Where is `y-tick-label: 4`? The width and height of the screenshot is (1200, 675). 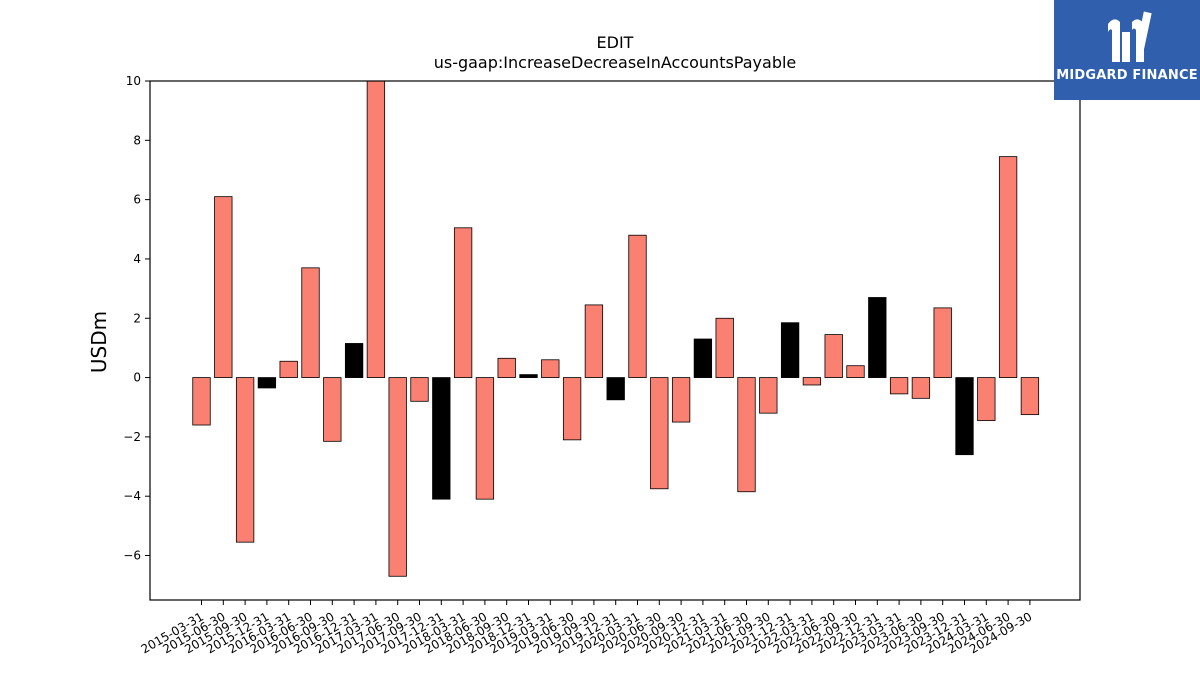
y-tick-label: 4 is located at coordinates (137, 259).